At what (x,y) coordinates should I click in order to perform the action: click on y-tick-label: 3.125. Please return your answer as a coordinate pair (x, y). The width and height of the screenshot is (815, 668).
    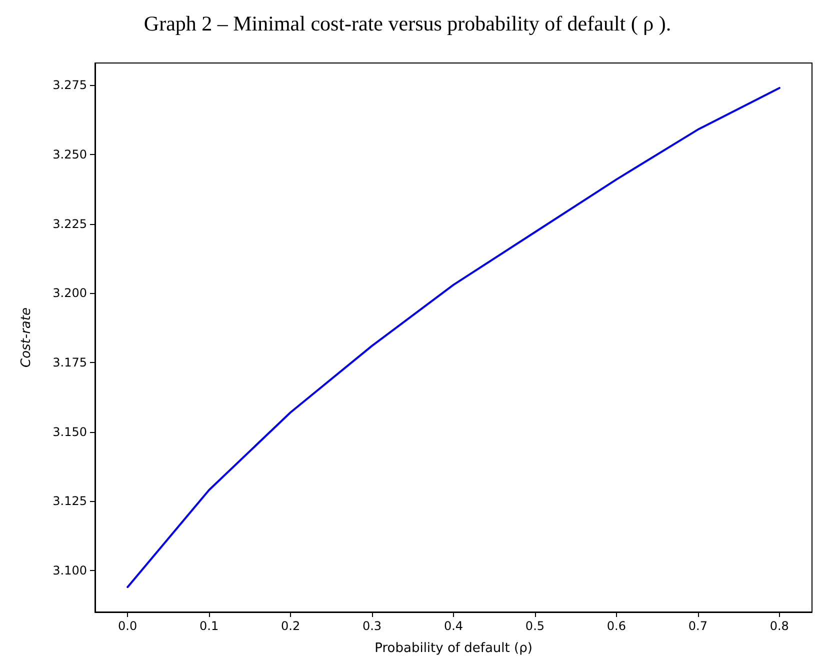
    Looking at the image, I should click on (69, 501).